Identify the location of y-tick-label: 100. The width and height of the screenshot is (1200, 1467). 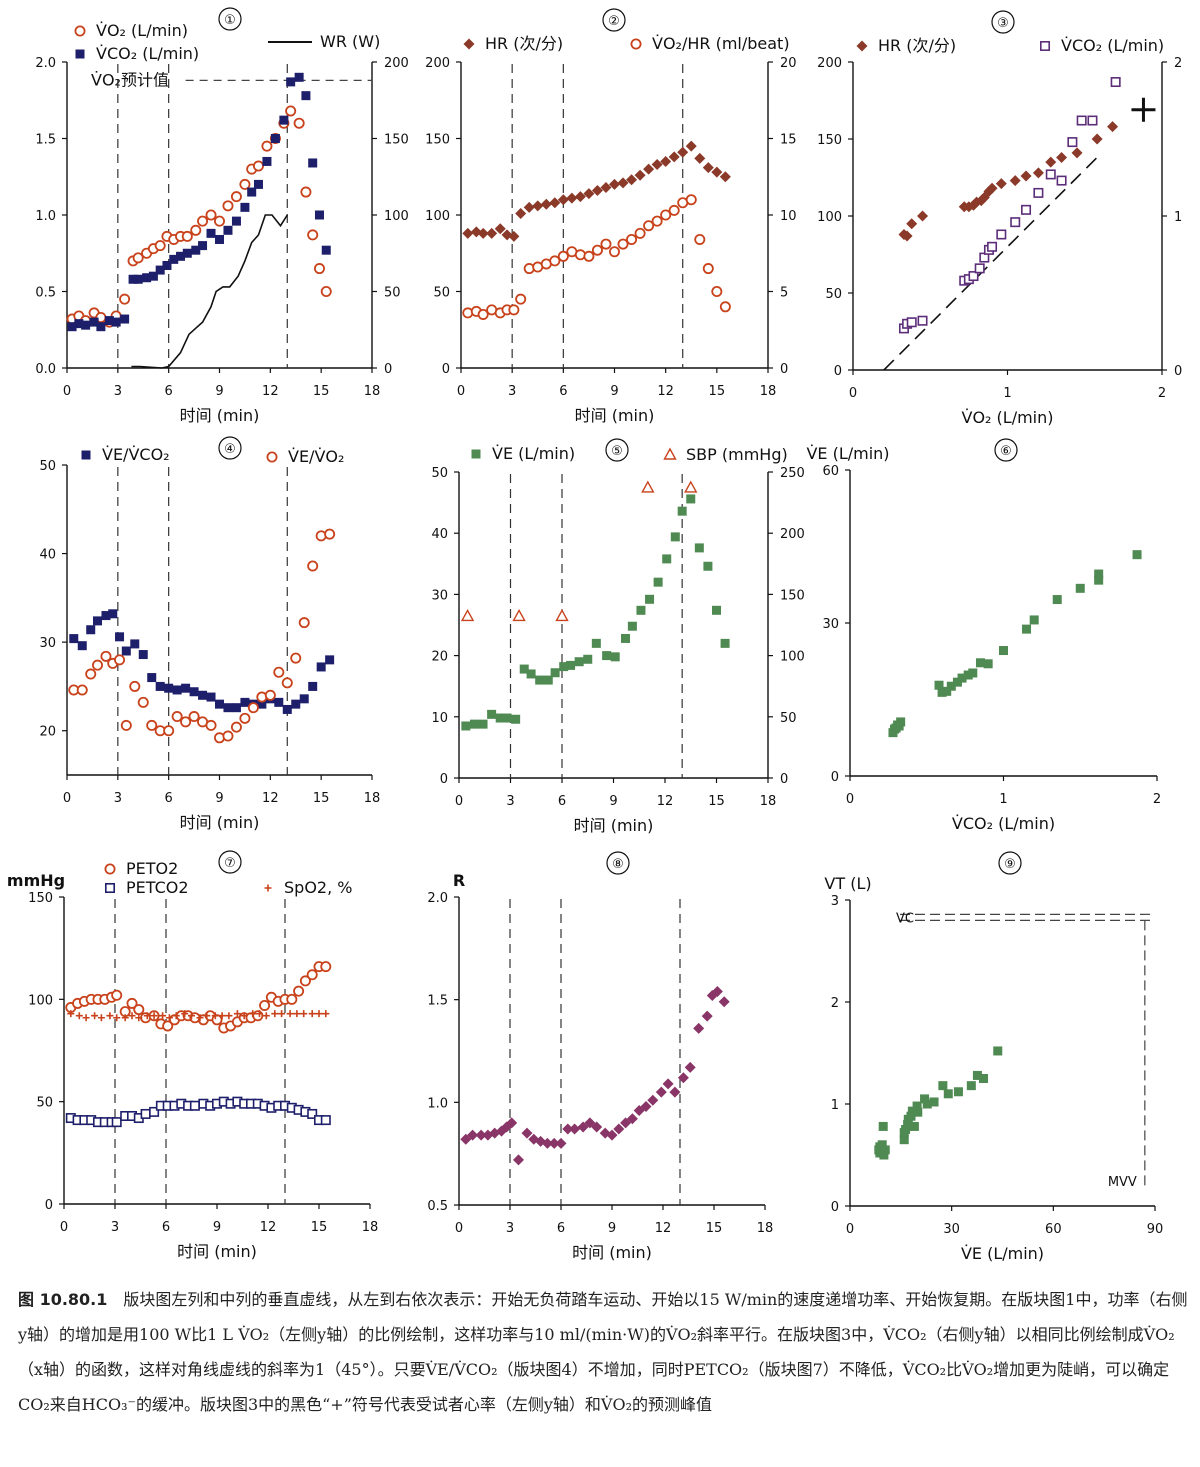
(437, 216).